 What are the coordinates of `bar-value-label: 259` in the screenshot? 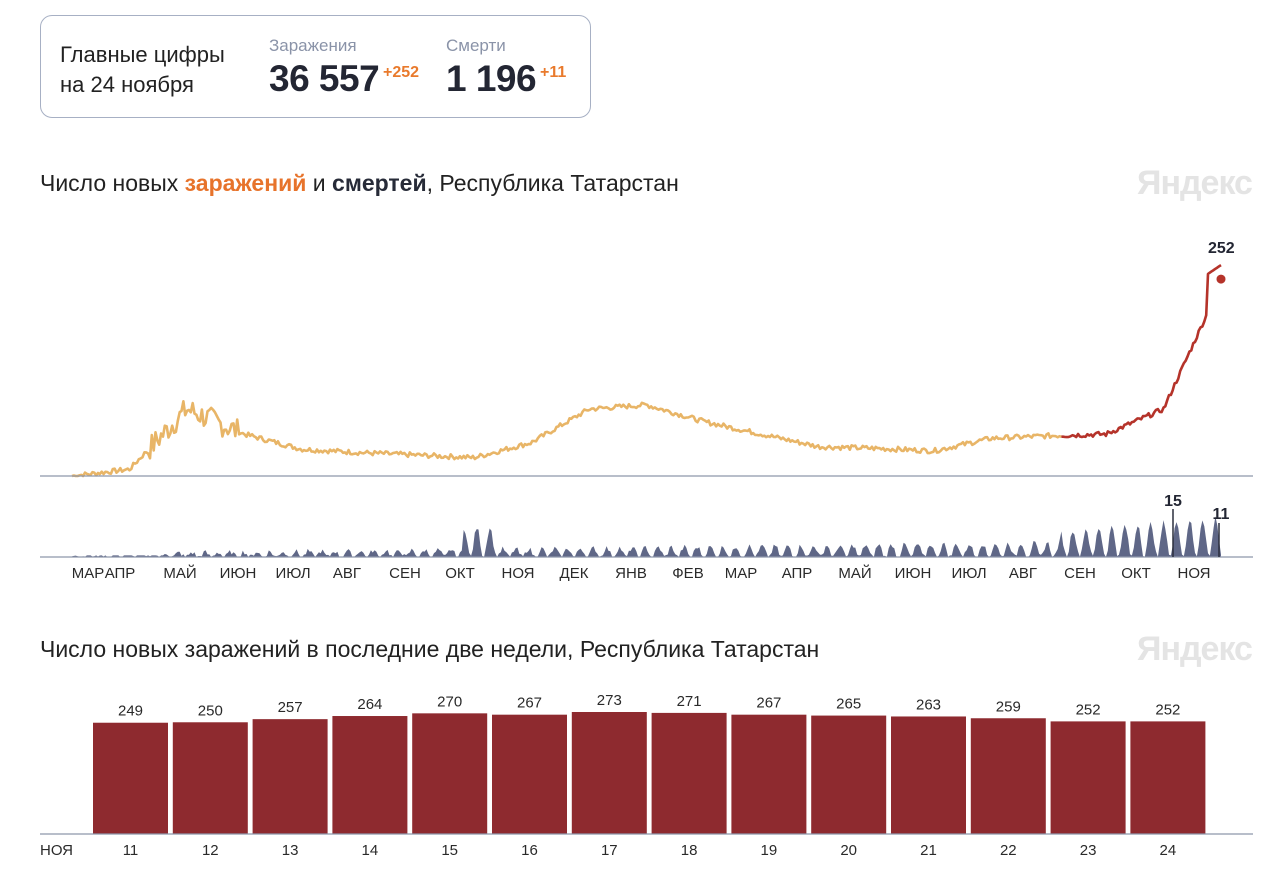 It's located at (1008, 706).